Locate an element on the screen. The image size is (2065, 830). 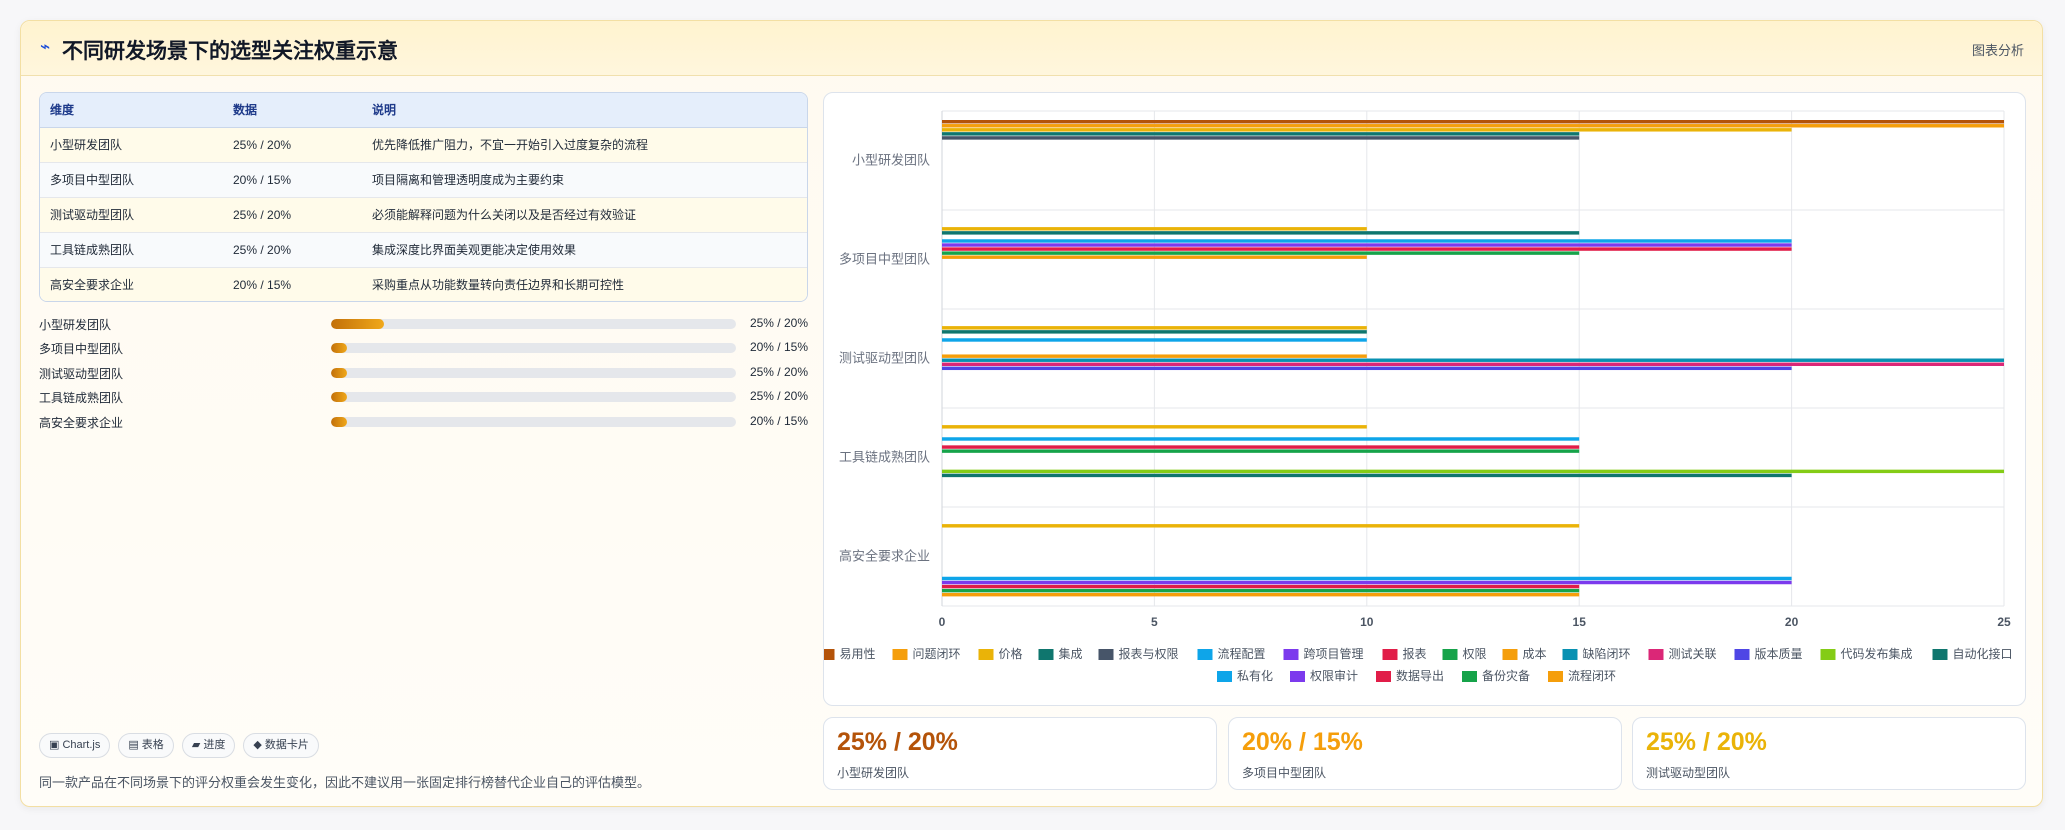
column-header: 说明 is located at coordinates (584, 110).